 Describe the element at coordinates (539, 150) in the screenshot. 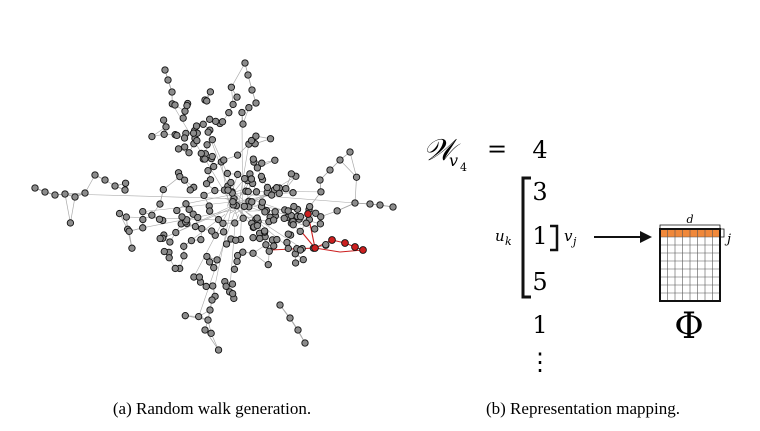

I see `walk-node-1: 4` at that location.